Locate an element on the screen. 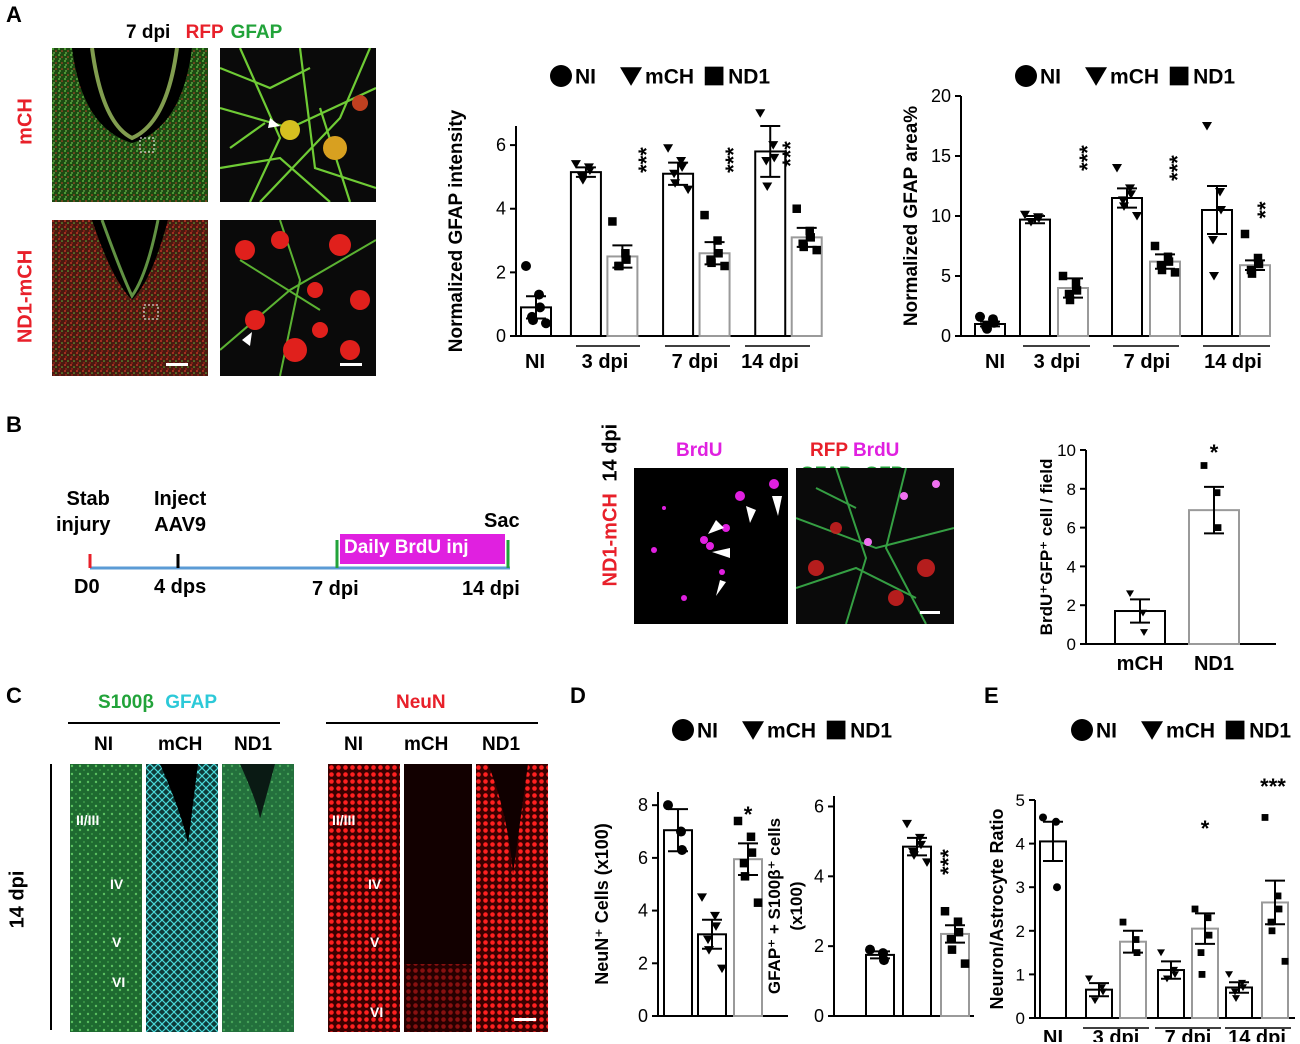  y-tick-label: 6 is located at coordinates (1071, 528).